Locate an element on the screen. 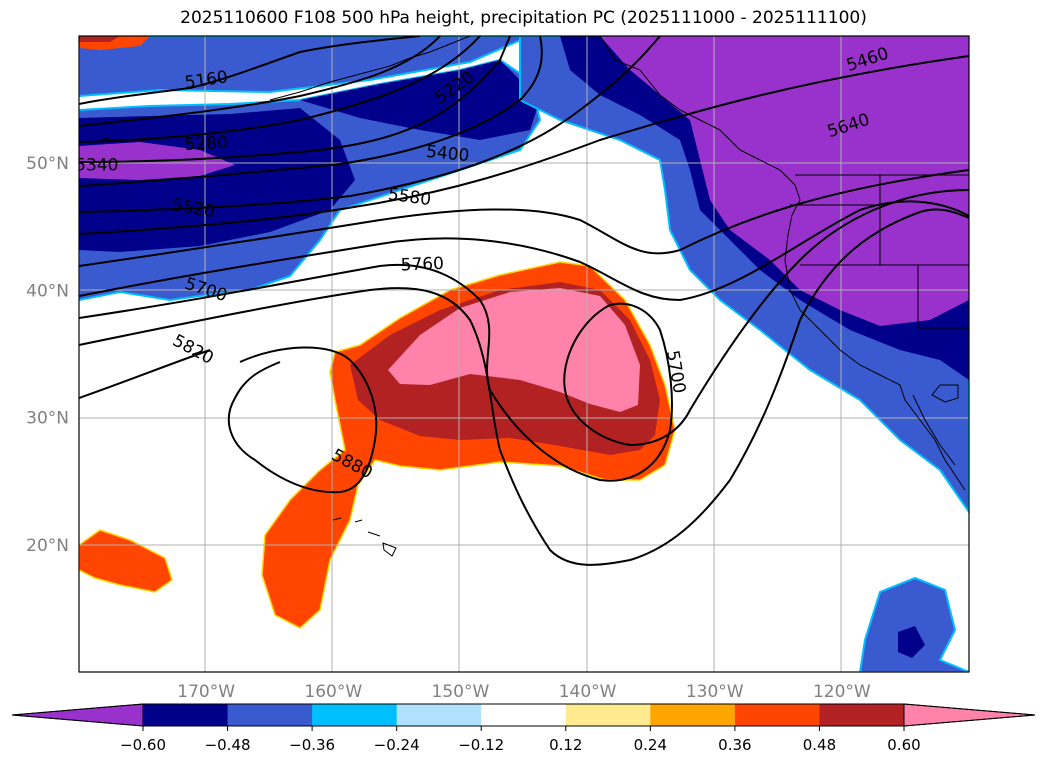  colorbar-tick-label: −0.60 is located at coordinates (143, 745).